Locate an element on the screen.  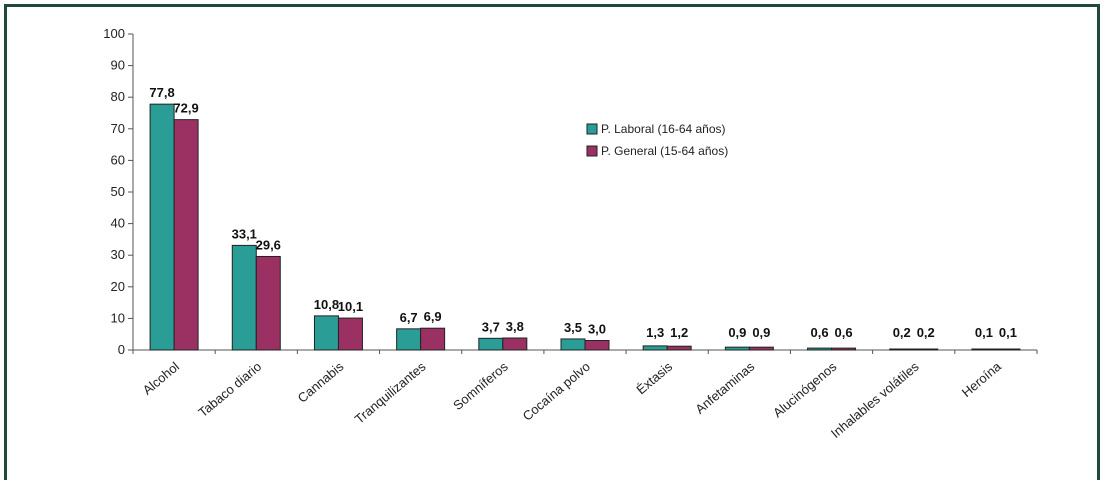
y-tick-label: 70 is located at coordinates (118, 128).